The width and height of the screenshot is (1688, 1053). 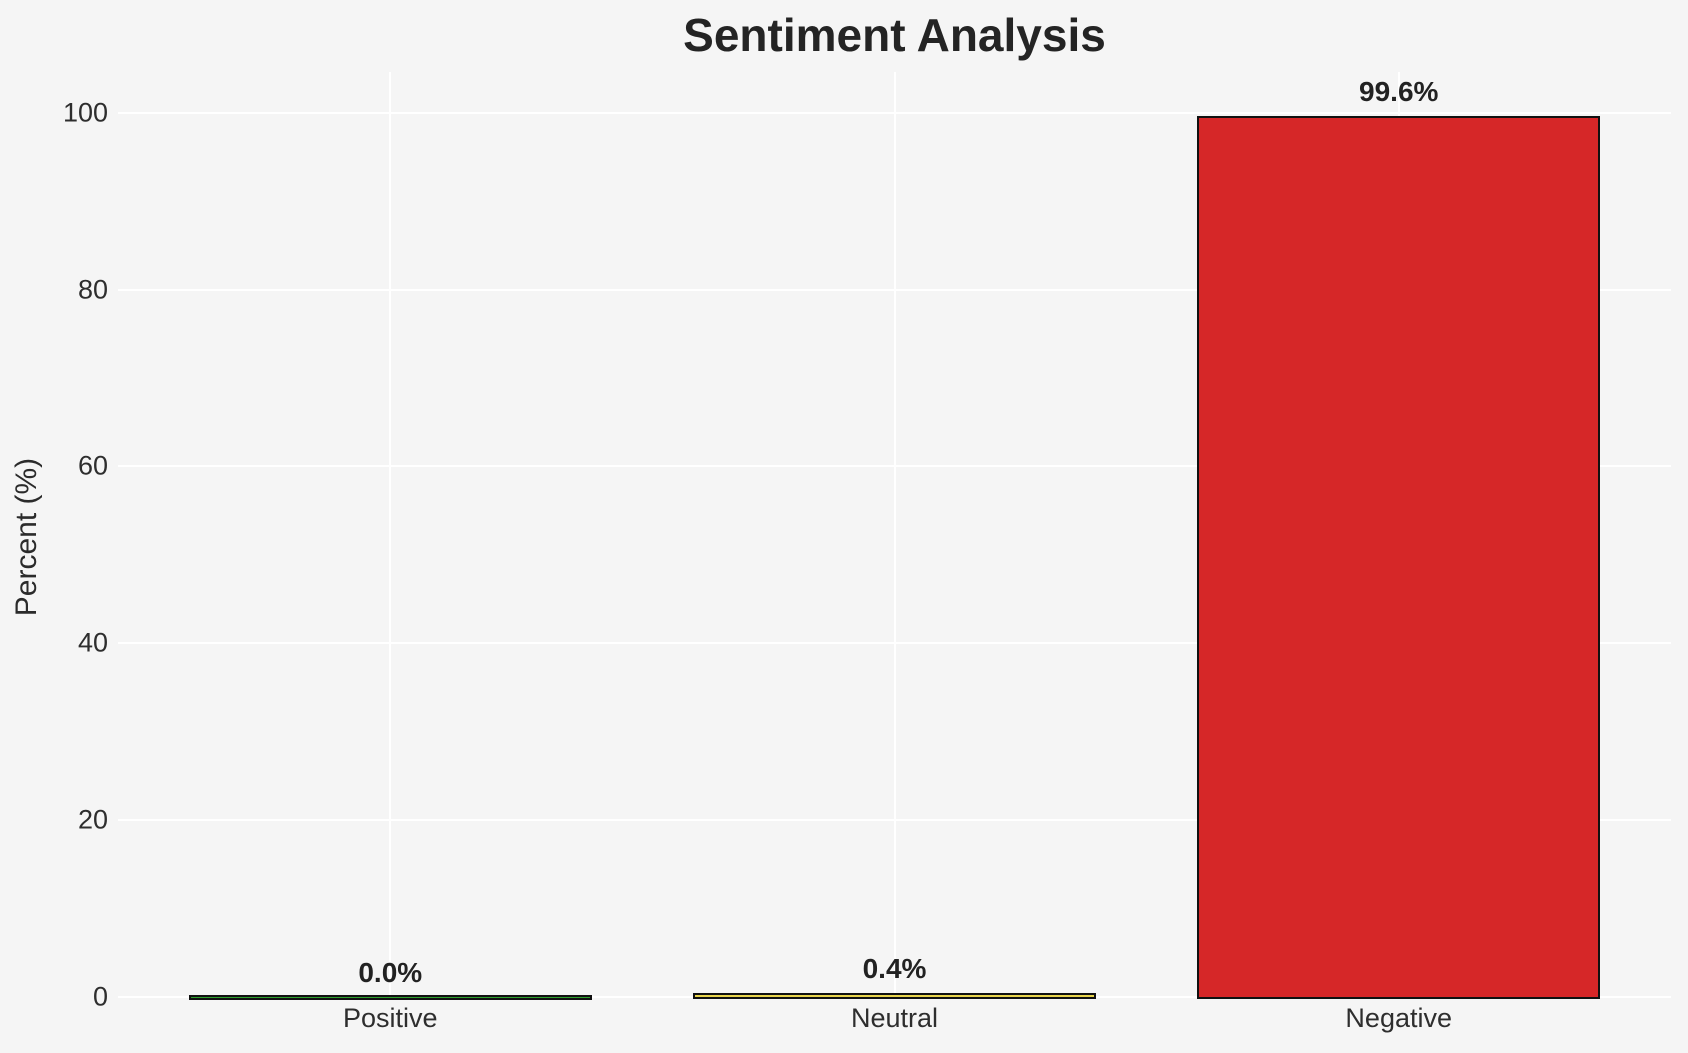 What do you see at coordinates (1399, 1018) in the screenshot?
I see `x-tick-label-negative: Negative` at bounding box center [1399, 1018].